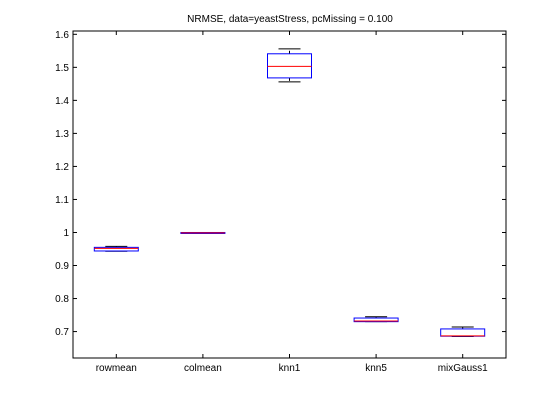  What do you see at coordinates (62, 332) in the screenshot?
I see `y-tick-label: 0.7` at bounding box center [62, 332].